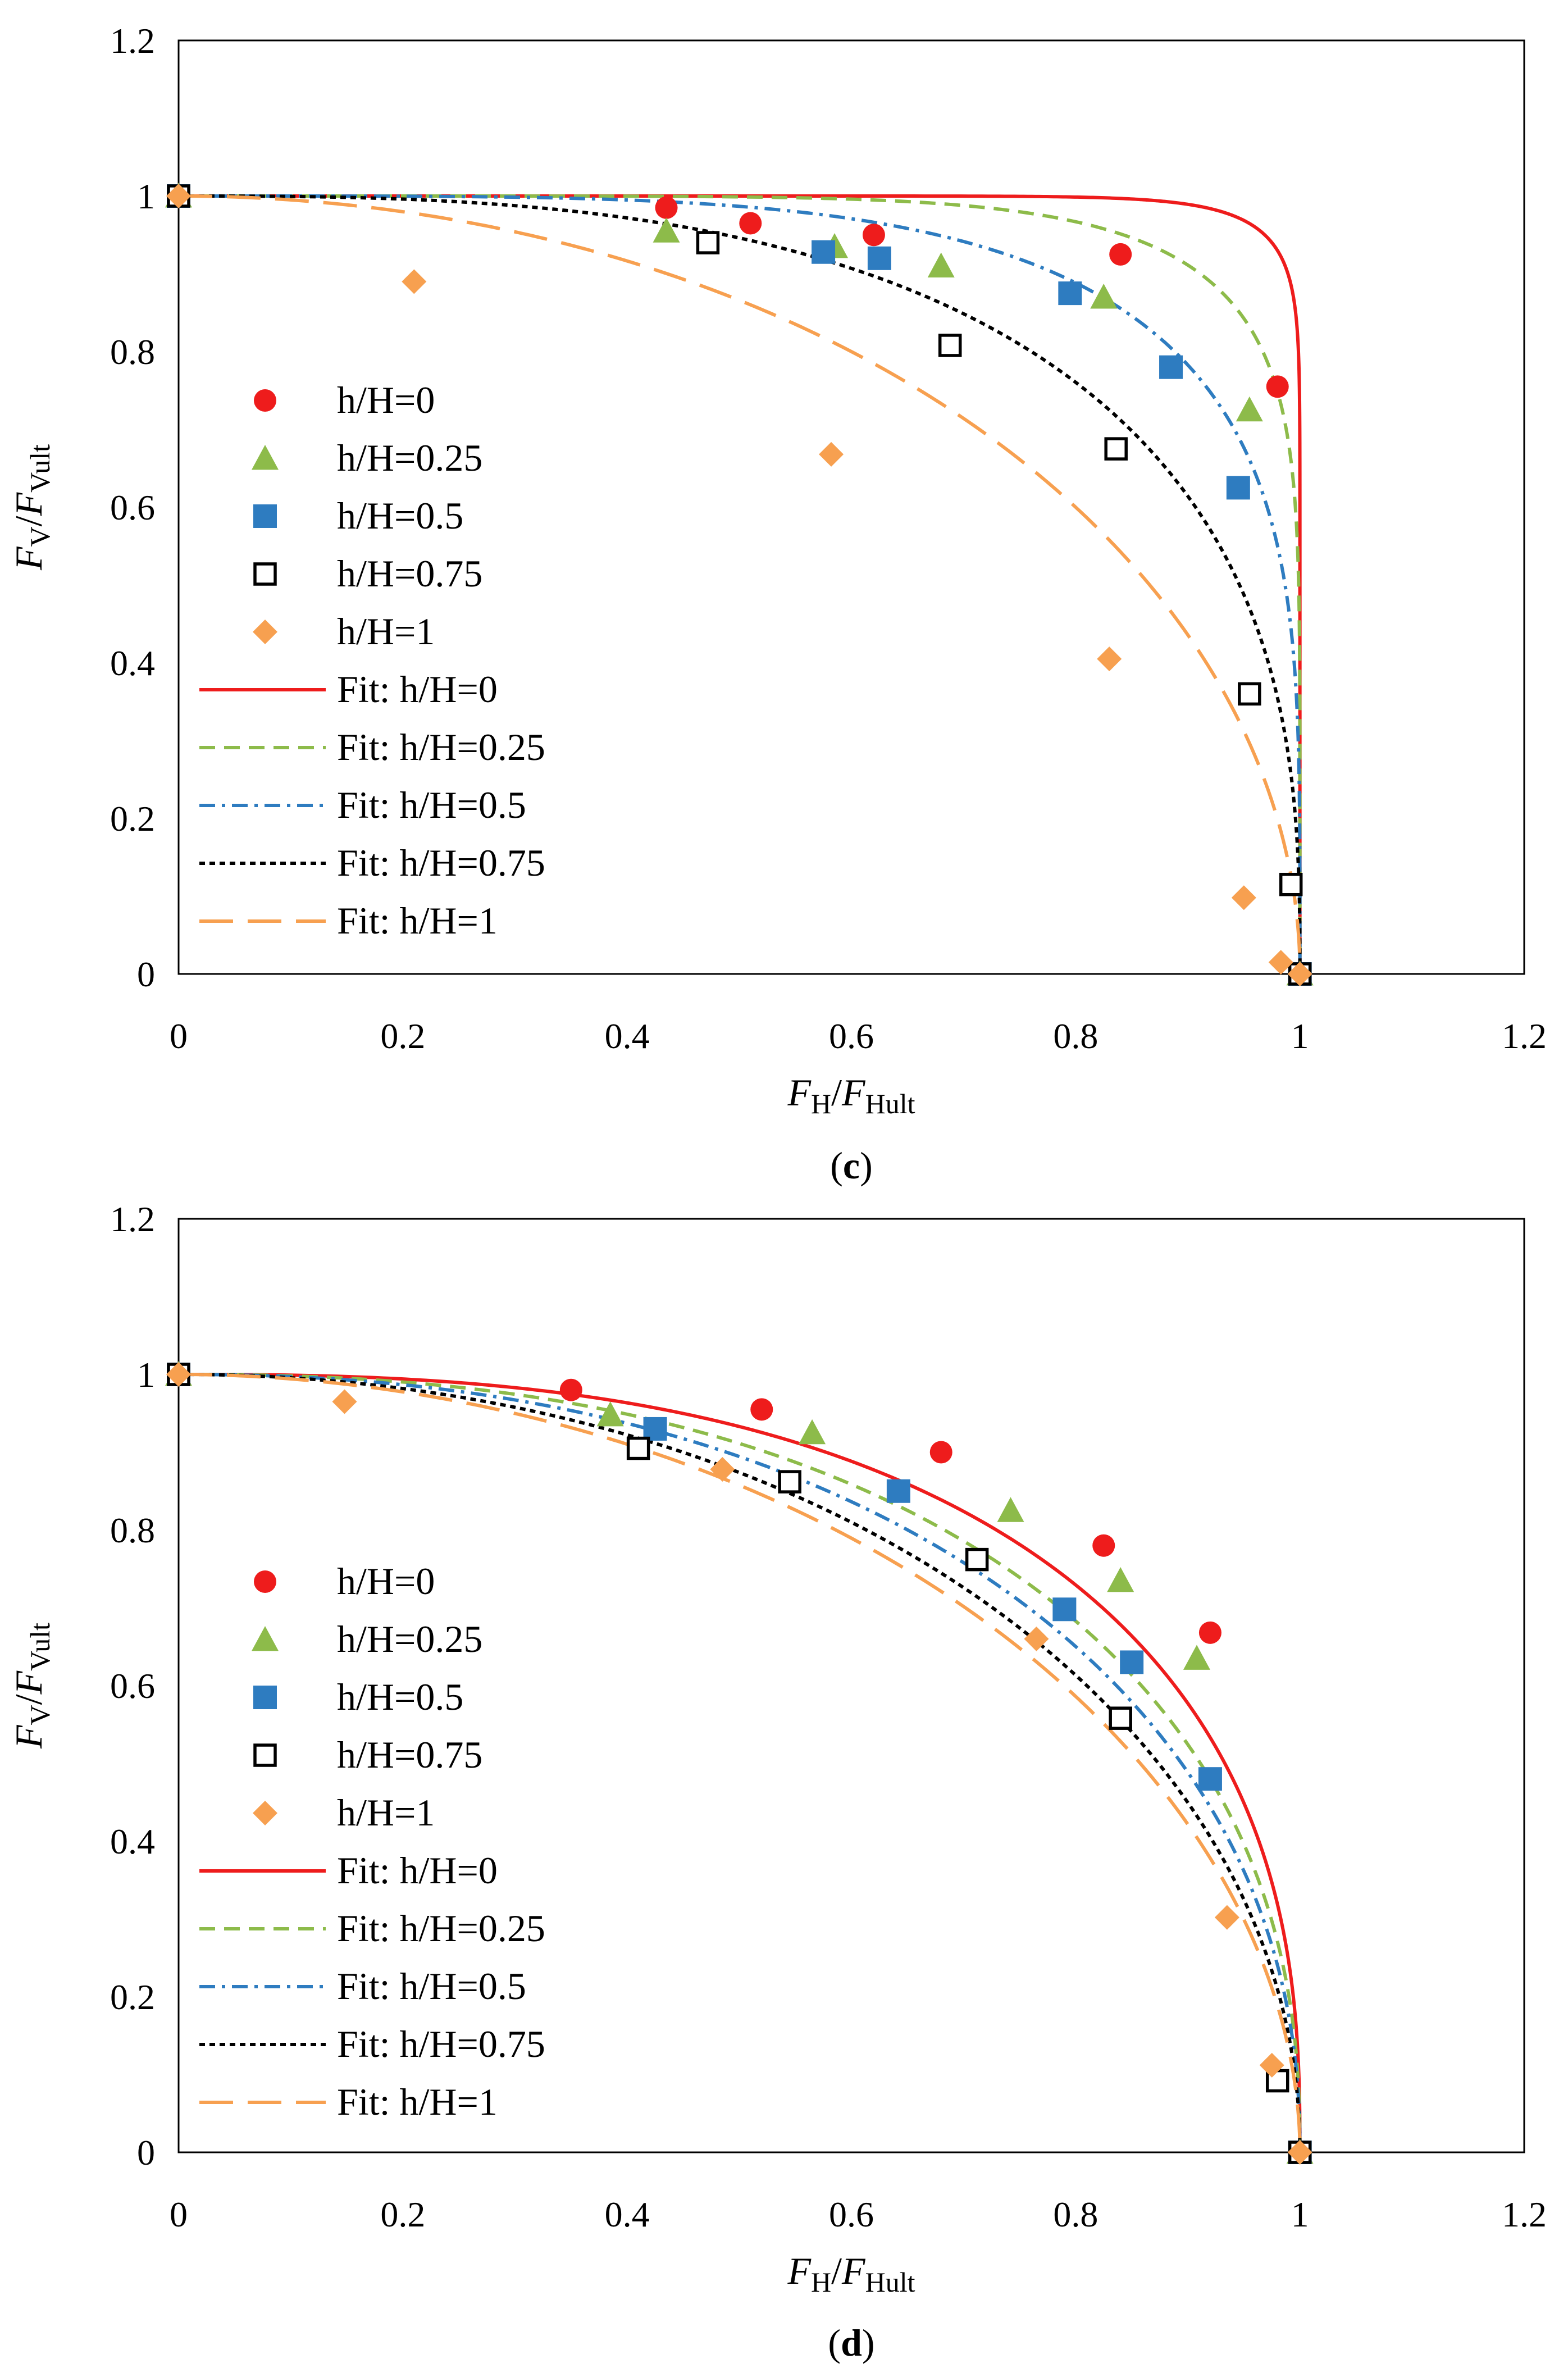 The image size is (1568, 2377). What do you see at coordinates (179, 1036) in the screenshot?
I see `x-tick-label: 0` at bounding box center [179, 1036].